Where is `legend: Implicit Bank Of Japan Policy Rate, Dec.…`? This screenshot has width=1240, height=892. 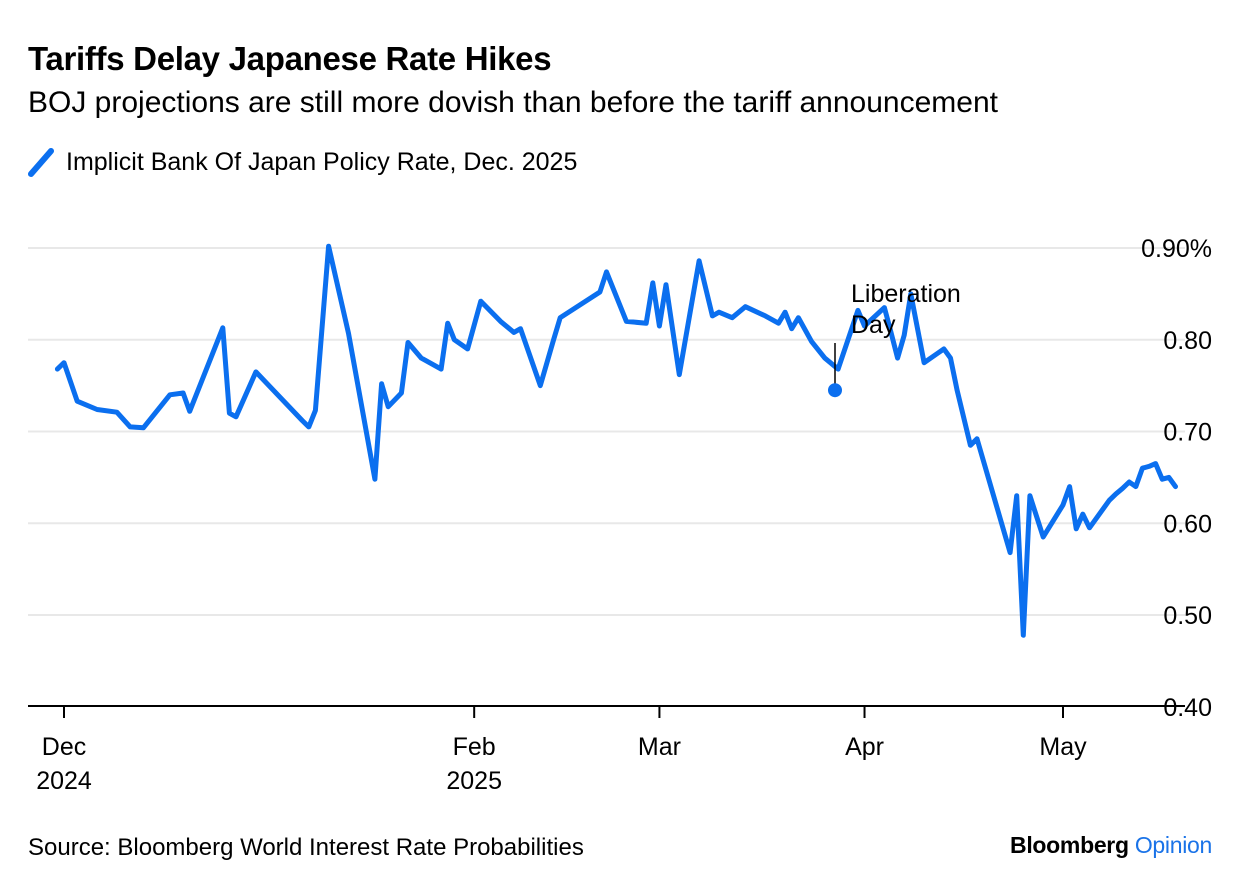 legend: Implicit Bank Of Japan Policy Rate, Dec.… is located at coordinates (302, 162).